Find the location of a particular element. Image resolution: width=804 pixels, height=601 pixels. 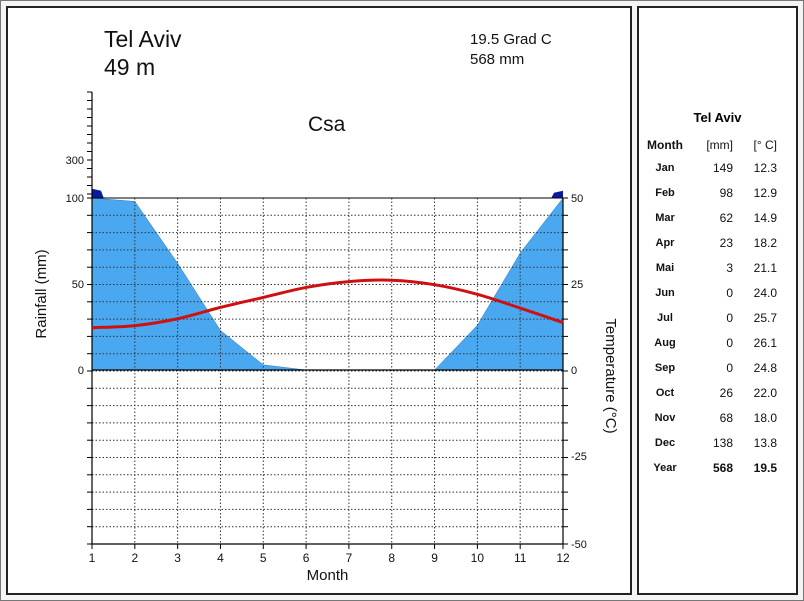

table-cell-temp: 18.2 is located at coordinates (765, 242).